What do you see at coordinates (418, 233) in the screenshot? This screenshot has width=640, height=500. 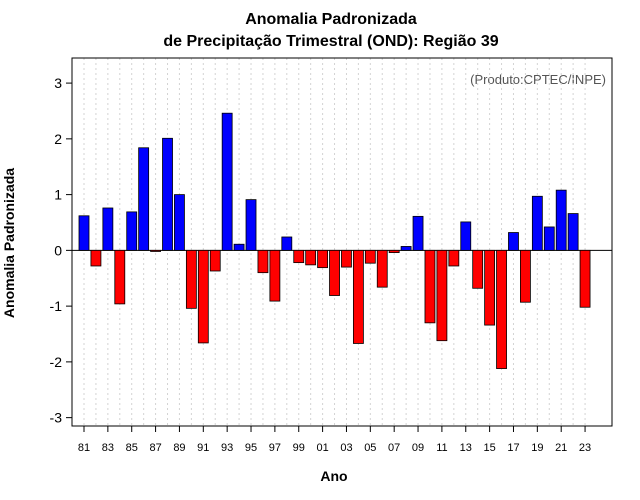 I see `bar-2009` at bounding box center [418, 233].